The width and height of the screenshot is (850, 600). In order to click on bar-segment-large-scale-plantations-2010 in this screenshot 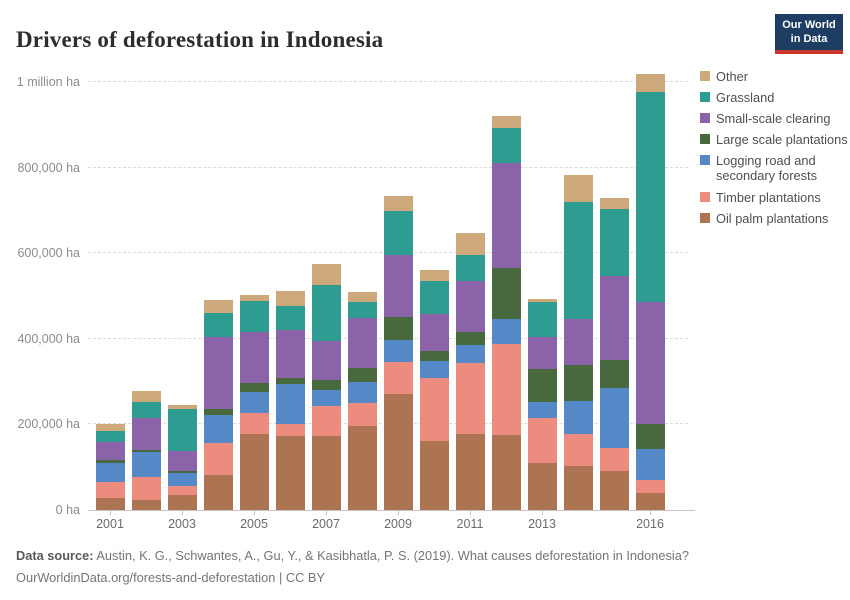, I will do `click(434, 355)`.